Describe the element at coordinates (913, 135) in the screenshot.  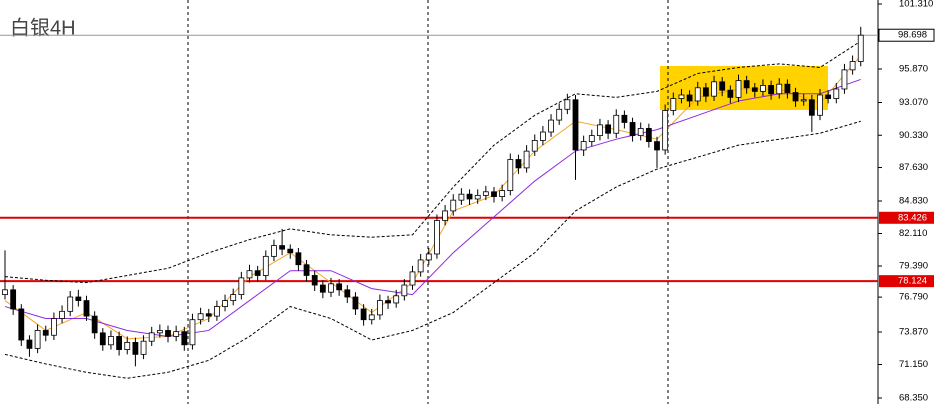
I see `y-tick-label: 90.330` at that location.